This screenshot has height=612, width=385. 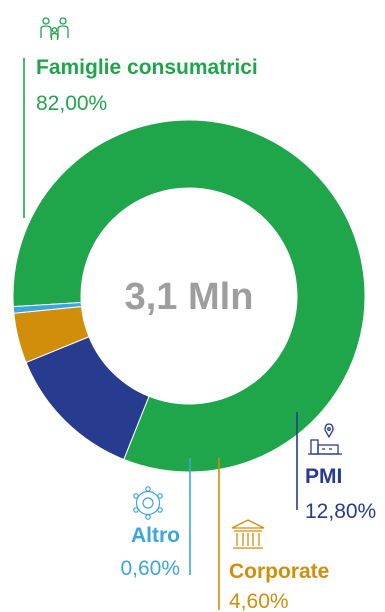 I want to click on factory-icon, so click(x=325, y=439).